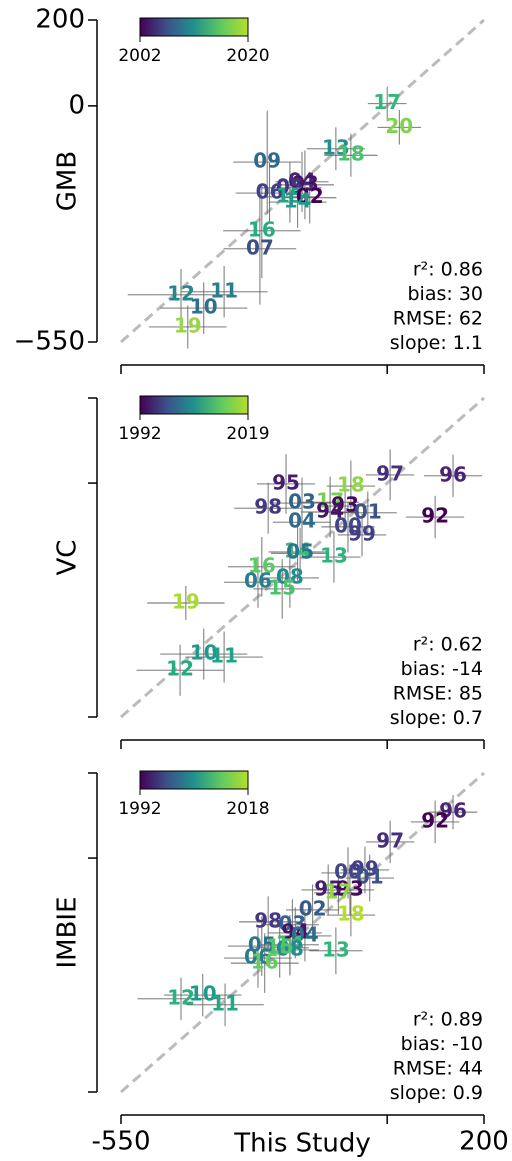 This screenshot has height=1161, width=512. Describe the element at coordinates (301, 1144) in the screenshot. I see `x-axis-label: This Study` at that location.